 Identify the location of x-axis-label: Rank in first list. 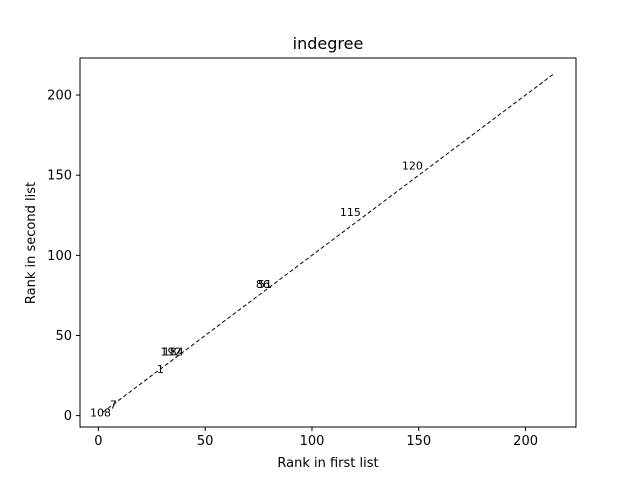
(327, 463).